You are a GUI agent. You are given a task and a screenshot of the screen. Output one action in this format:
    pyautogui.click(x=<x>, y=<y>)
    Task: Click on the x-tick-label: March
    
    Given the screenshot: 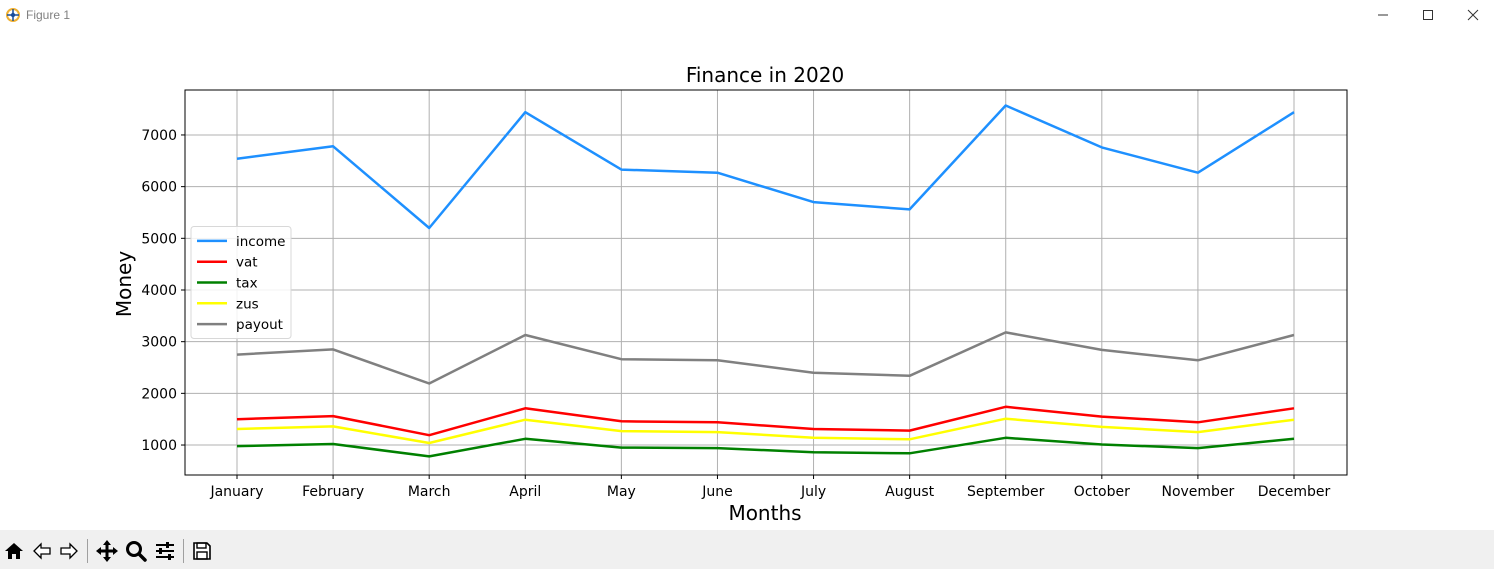 What is the action you would take?
    pyautogui.click(x=429, y=492)
    